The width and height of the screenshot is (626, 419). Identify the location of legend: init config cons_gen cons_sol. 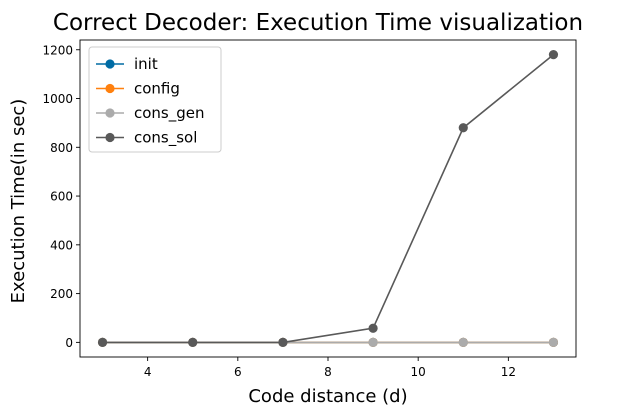
(155, 99).